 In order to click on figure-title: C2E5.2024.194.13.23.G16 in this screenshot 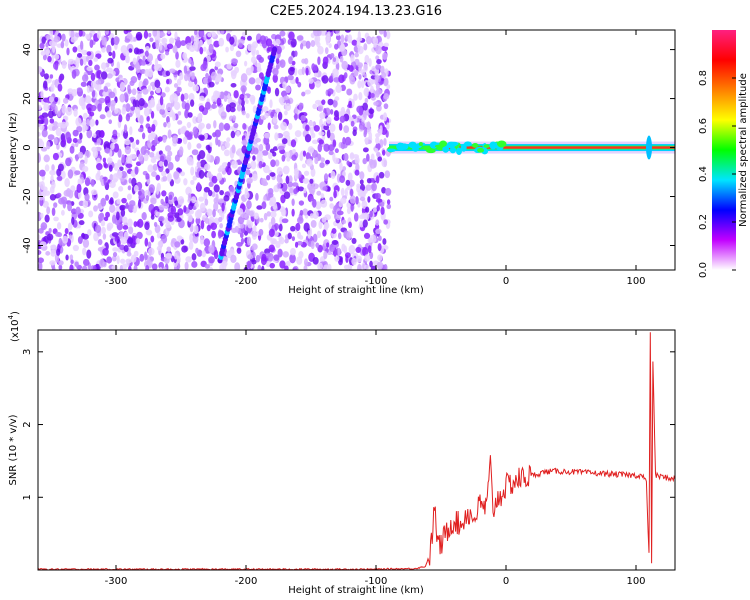, I will do `click(356, 11)`.